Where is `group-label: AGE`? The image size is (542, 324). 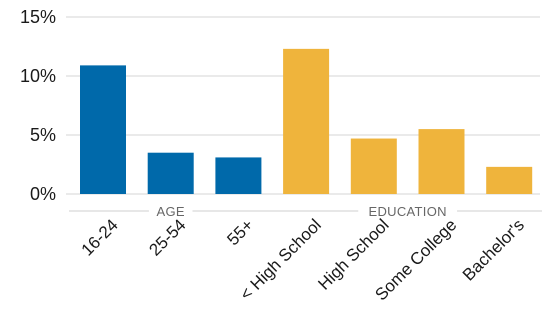
group-label: AGE is located at coordinates (171, 211).